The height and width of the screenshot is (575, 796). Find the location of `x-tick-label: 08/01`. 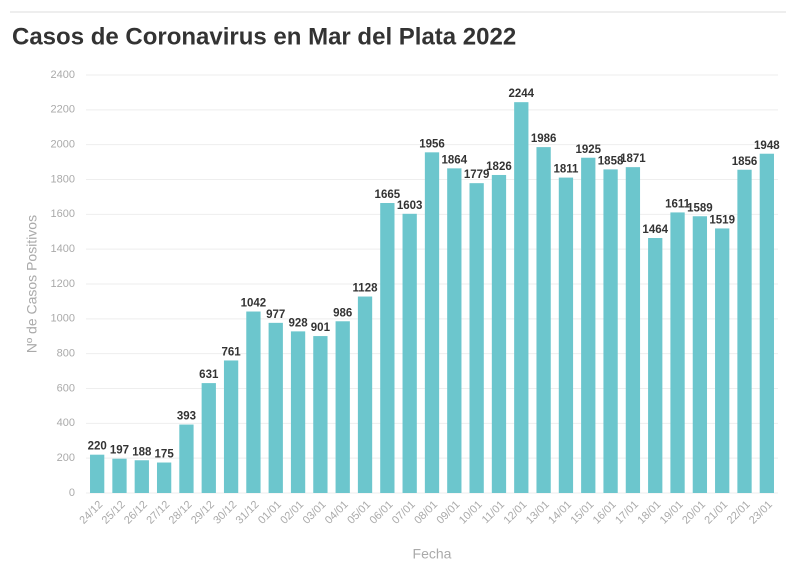

x-tick-label: 08/01 is located at coordinates (426, 513).